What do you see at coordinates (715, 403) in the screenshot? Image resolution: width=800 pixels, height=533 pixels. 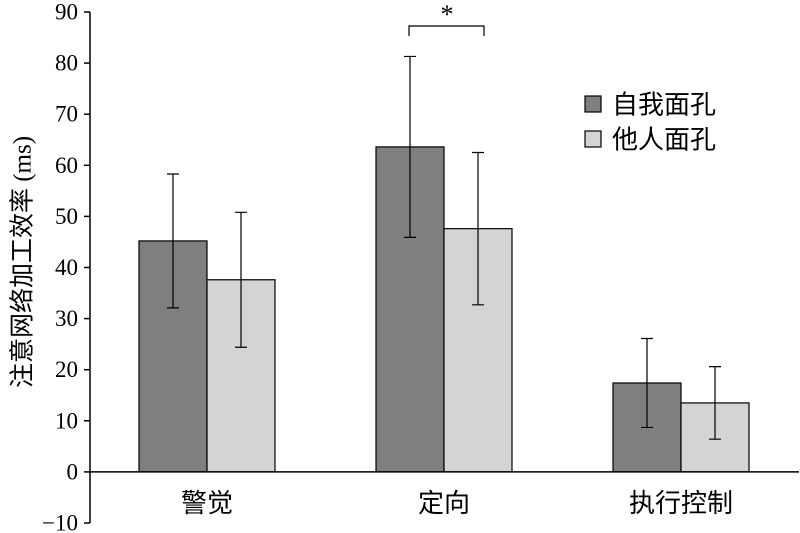 I see `error-bar-series2-category3` at bounding box center [715, 403].